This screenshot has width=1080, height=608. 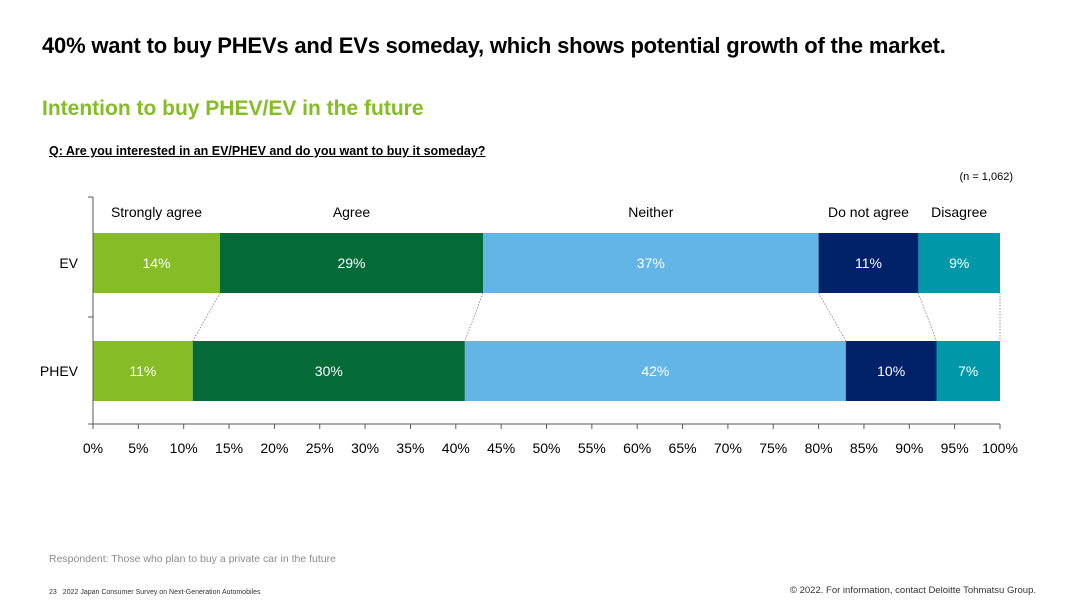 What do you see at coordinates (864, 448) in the screenshot?
I see `x-tick-label: 85%` at bounding box center [864, 448].